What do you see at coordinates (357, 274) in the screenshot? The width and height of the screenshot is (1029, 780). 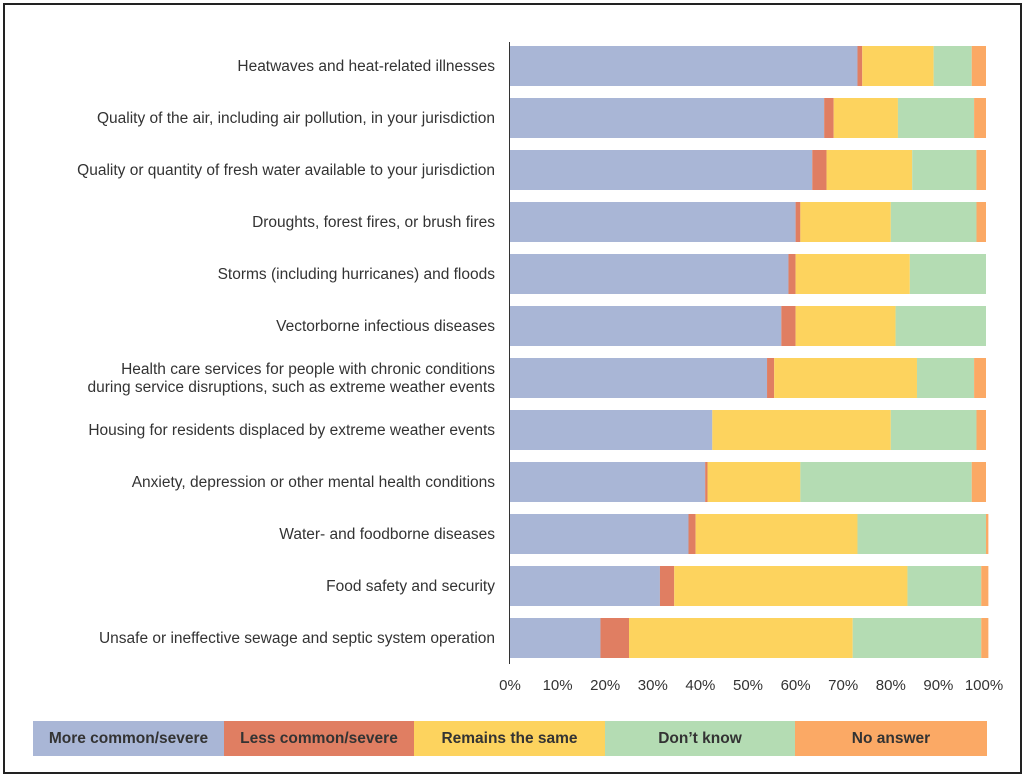 I see `category-label: Storms (including hurricanes) and floods` at bounding box center [357, 274].